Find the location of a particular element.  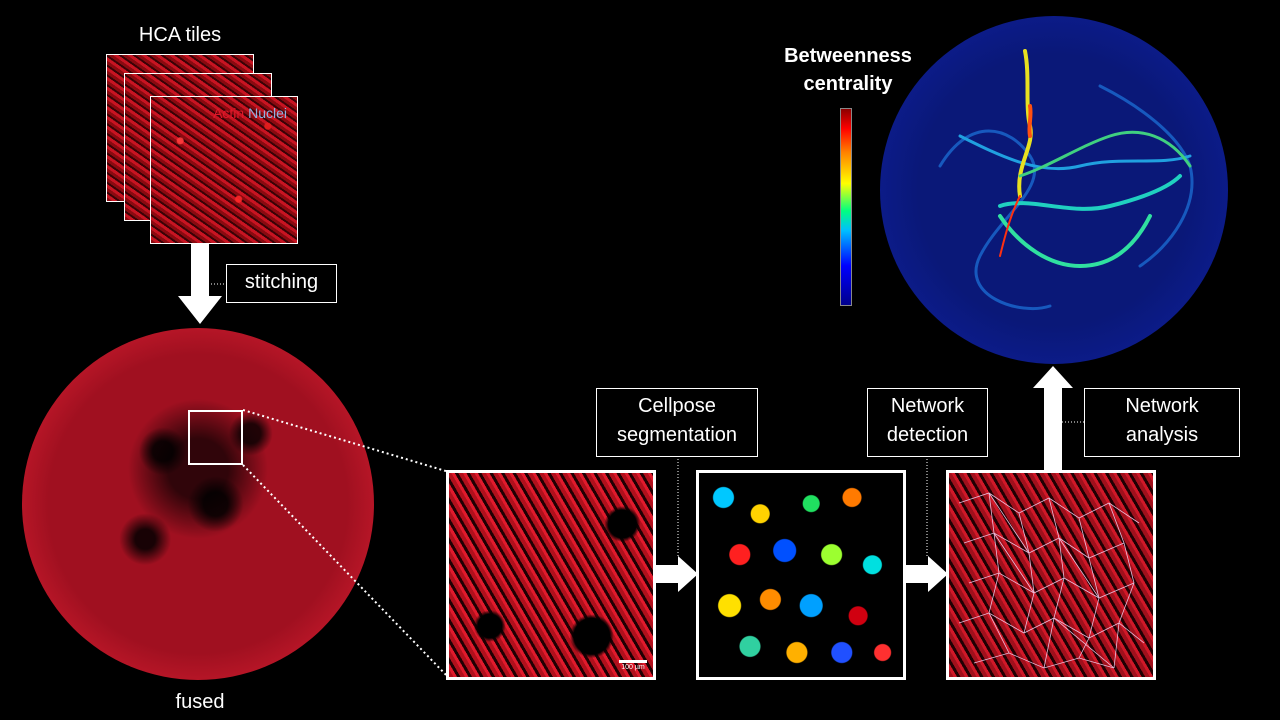

hca-tile-front: Actin Nuclei is located at coordinates (224, 170).